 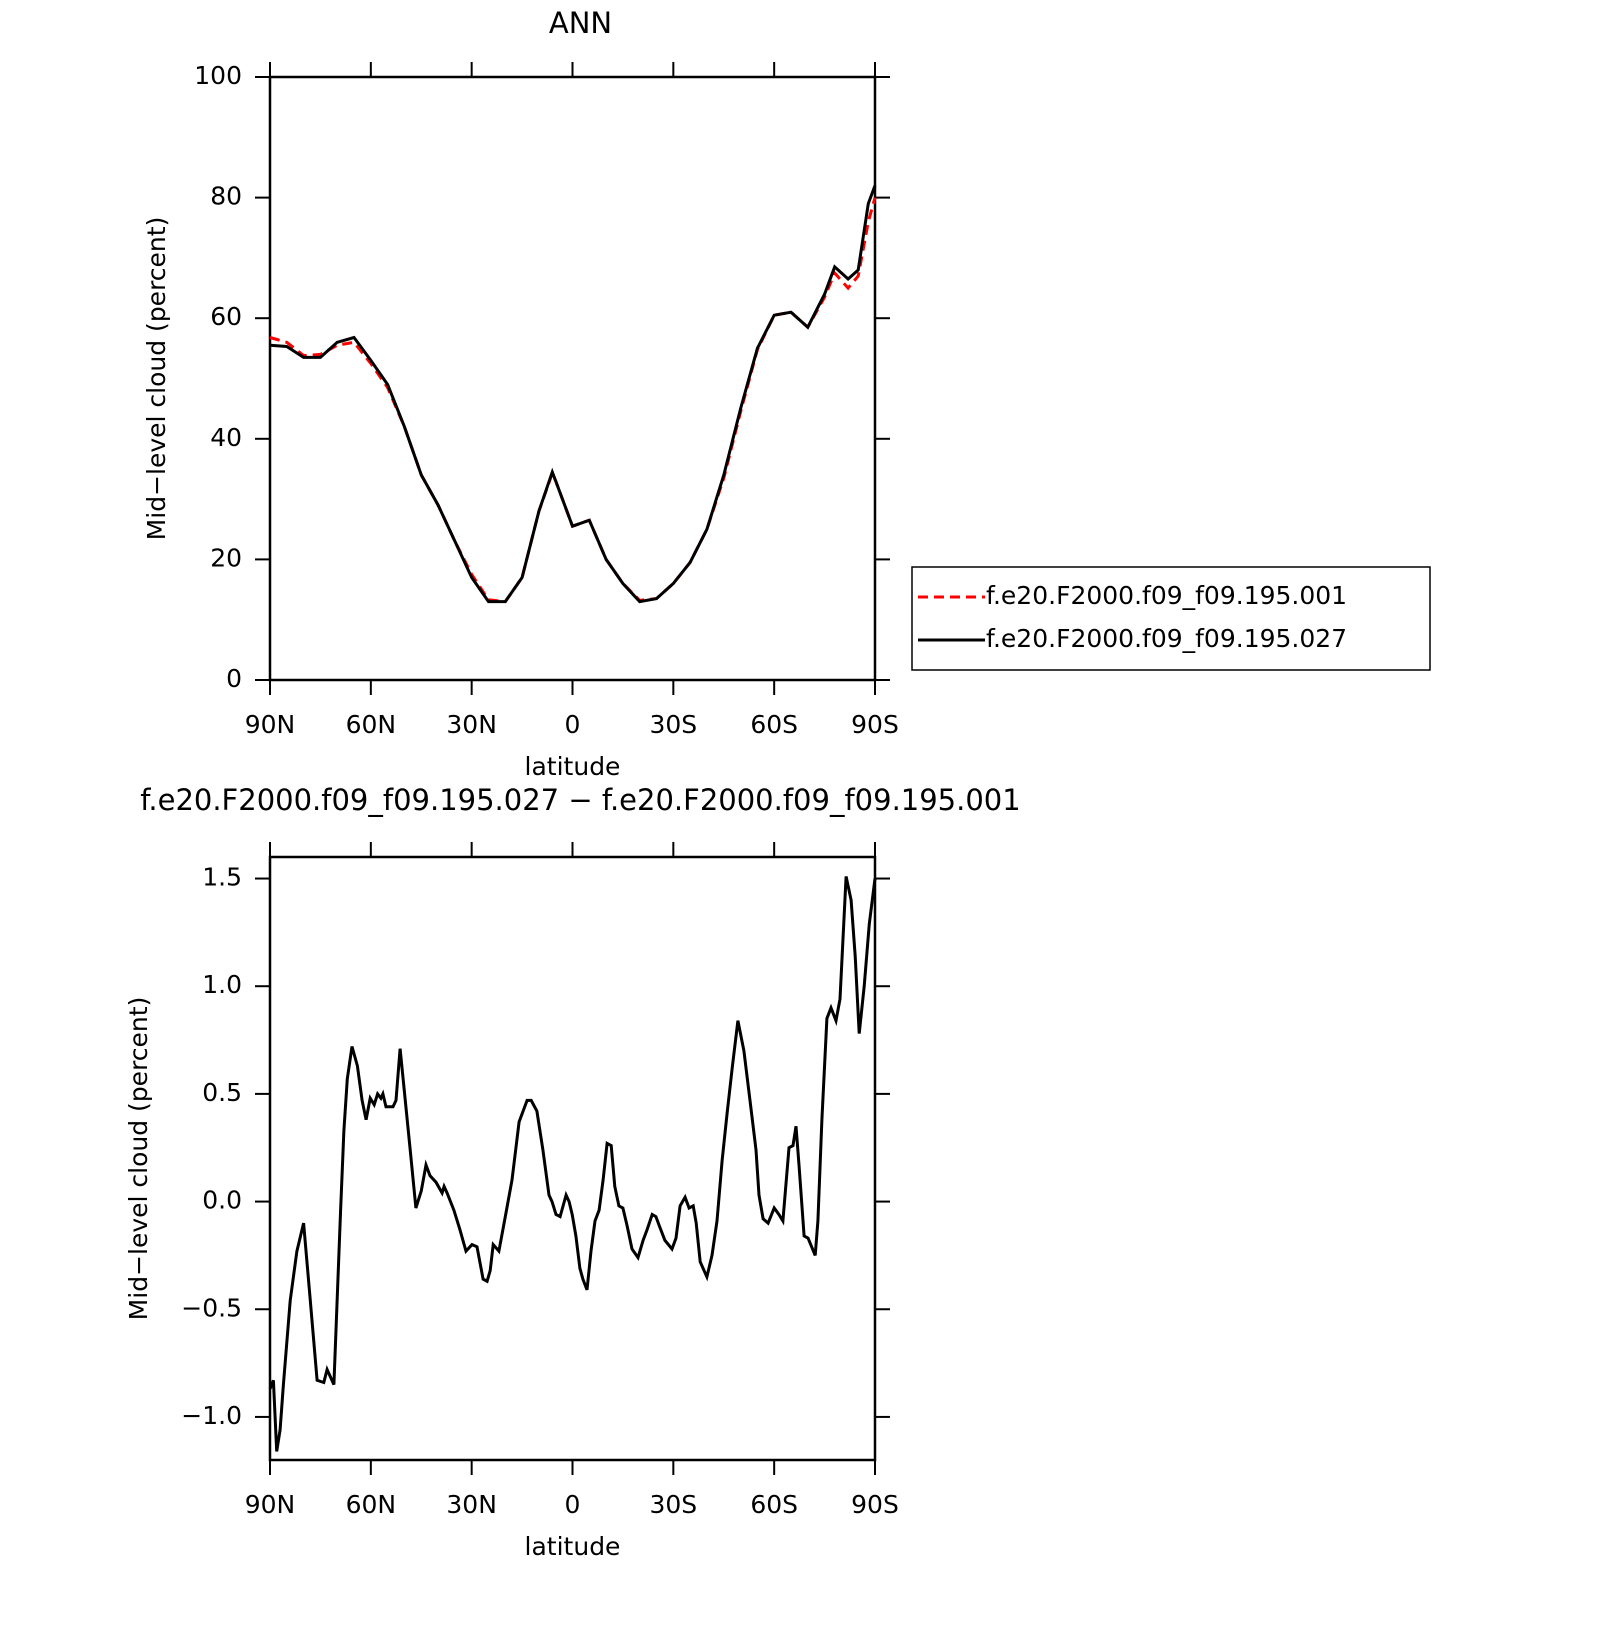 What do you see at coordinates (211, 1307) in the screenshot?
I see `y-tick-label: −0.5` at bounding box center [211, 1307].